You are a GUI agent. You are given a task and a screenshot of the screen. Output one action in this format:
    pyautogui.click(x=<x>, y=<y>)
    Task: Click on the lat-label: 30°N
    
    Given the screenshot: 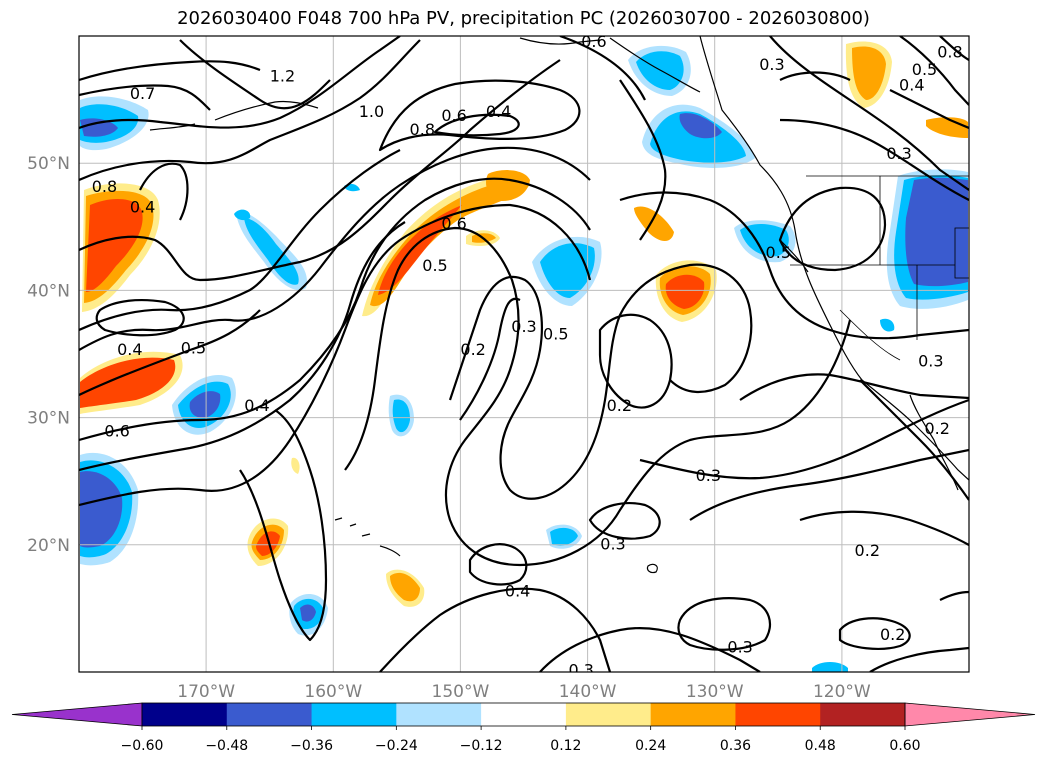 What is the action you would take?
    pyautogui.click(x=48, y=419)
    